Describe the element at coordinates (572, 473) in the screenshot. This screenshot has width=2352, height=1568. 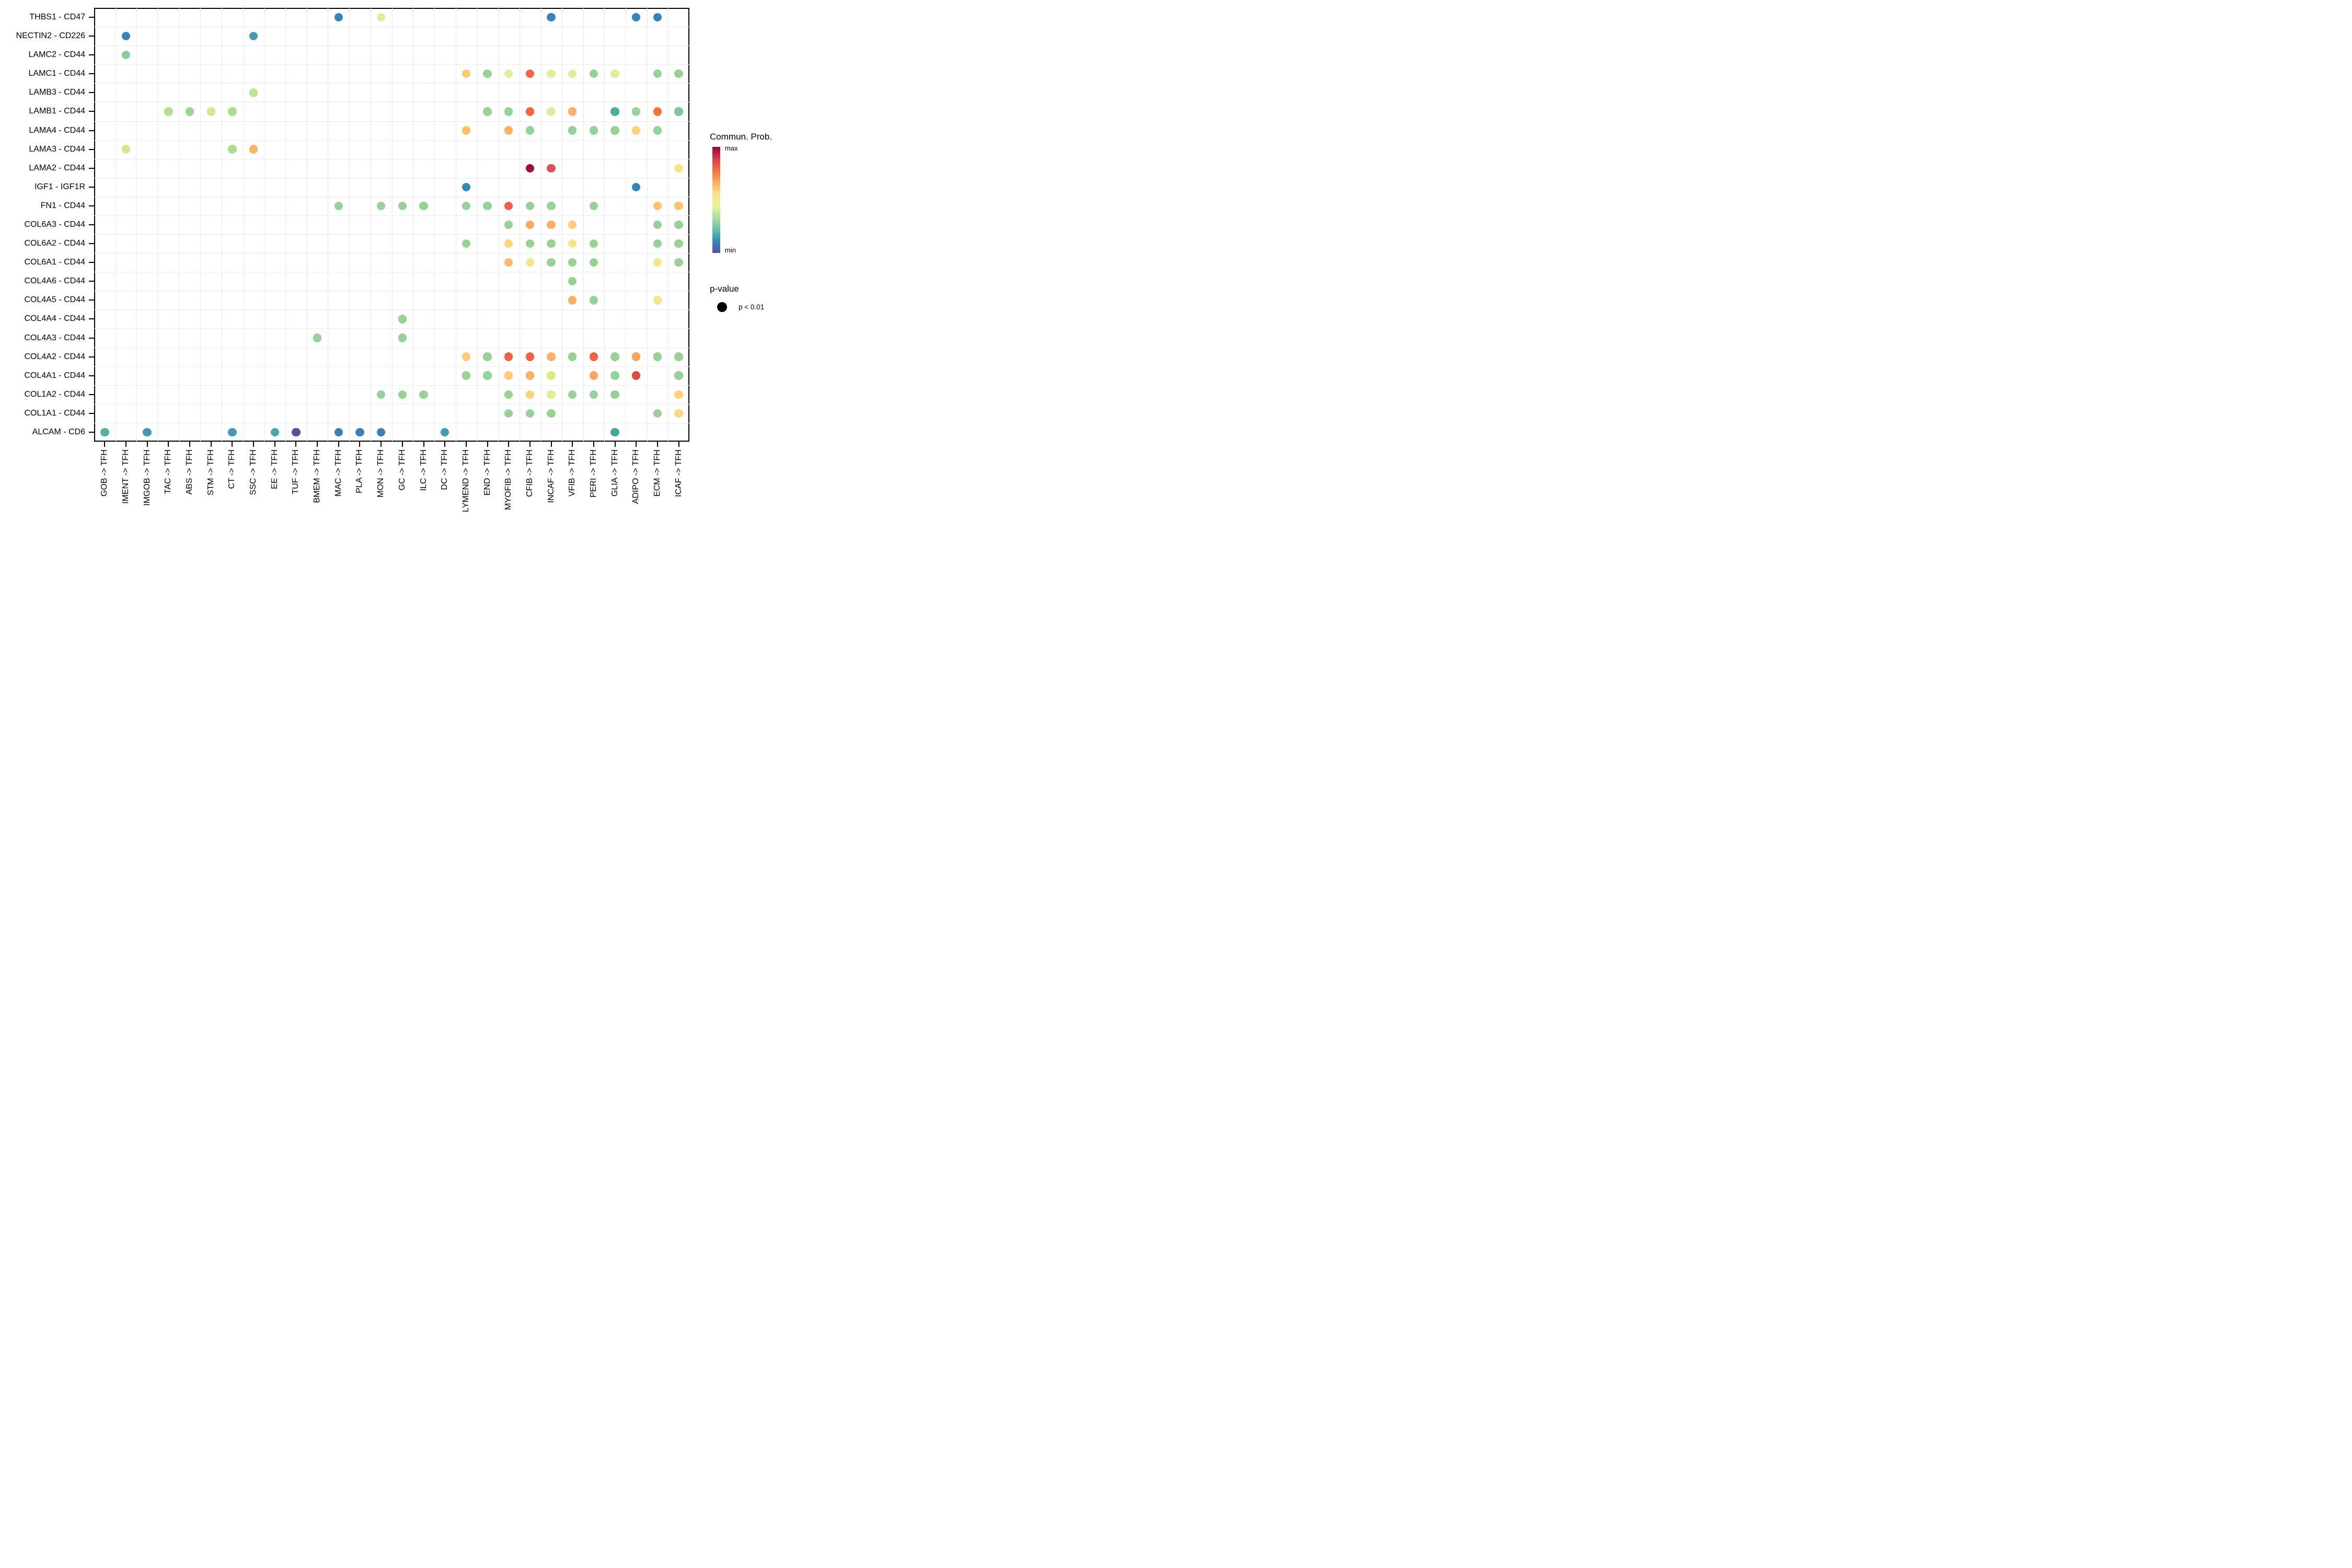
I see `x-axis-label: VFIB -> TFH` at that location.